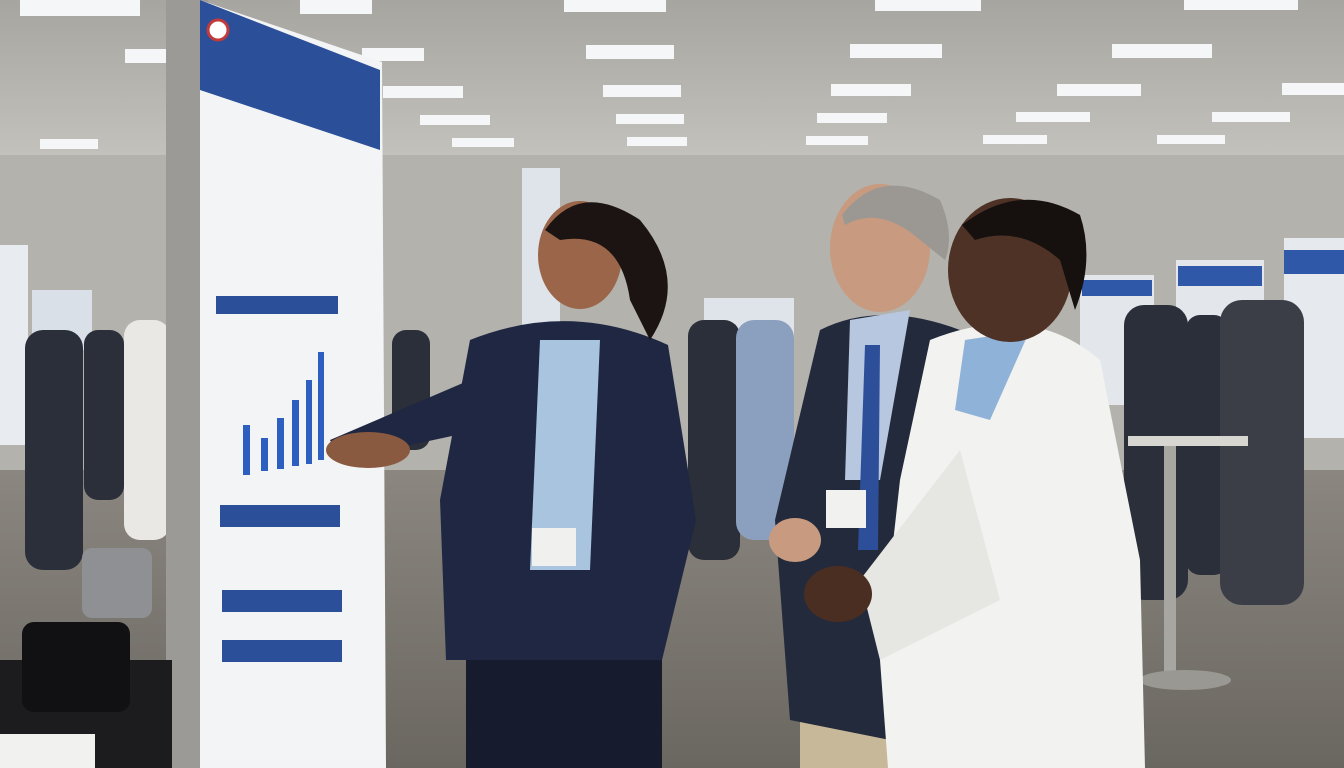  Describe the element at coordinates (76, 667) in the screenshot. I see `mug` at that location.